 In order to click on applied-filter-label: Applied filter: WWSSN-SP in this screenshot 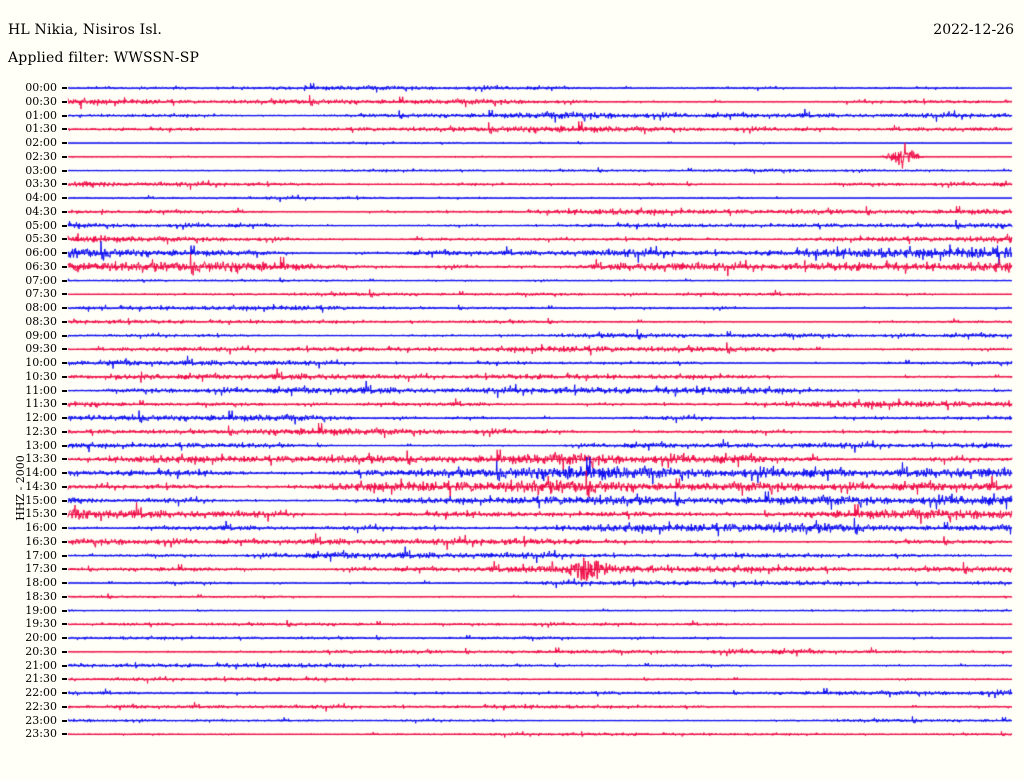, I will do `click(104, 58)`.